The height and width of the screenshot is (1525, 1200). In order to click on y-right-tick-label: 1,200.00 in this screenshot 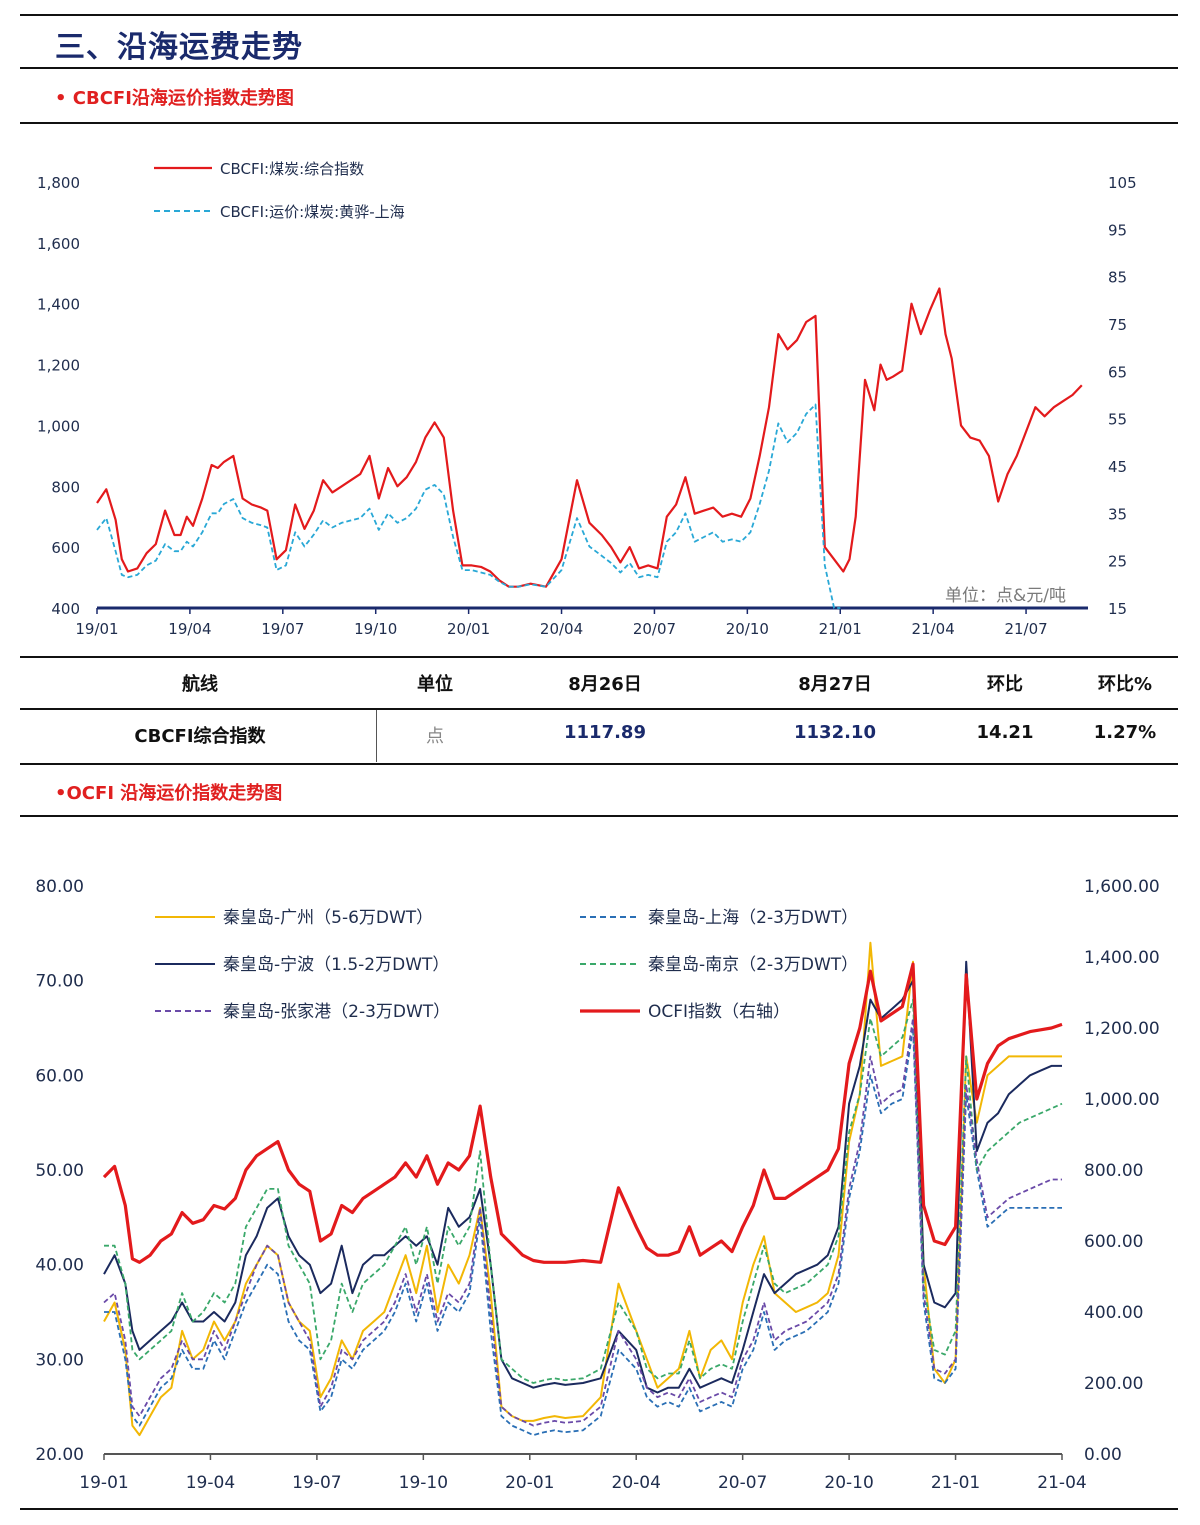, I will do `click(1122, 1029)`.